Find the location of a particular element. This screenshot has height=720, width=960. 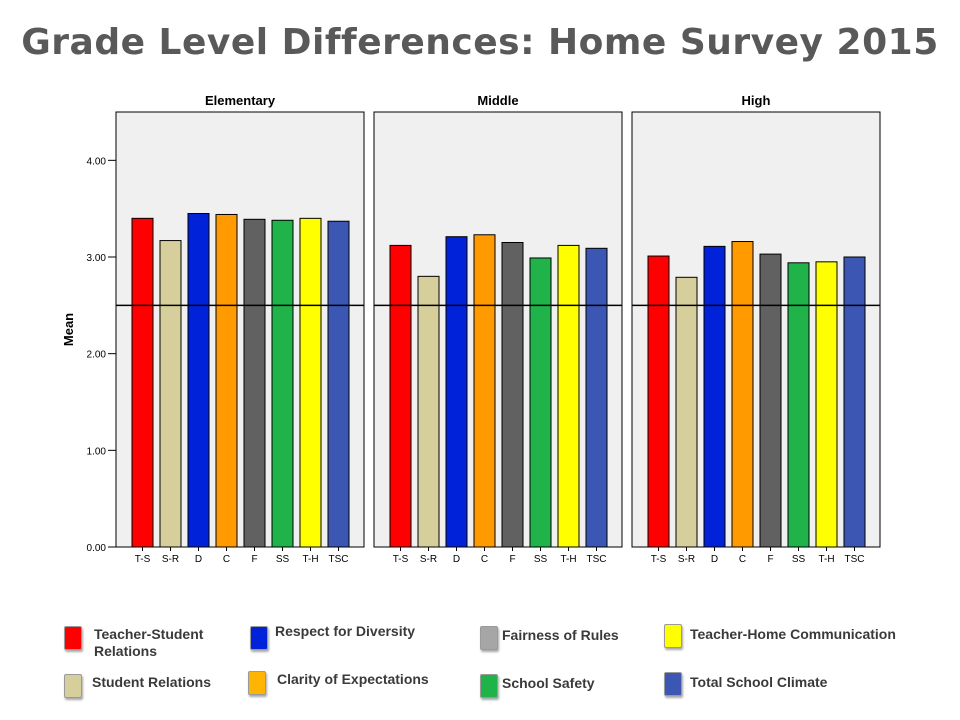

legend-label: Respect for Diversity is located at coordinates (345, 631).